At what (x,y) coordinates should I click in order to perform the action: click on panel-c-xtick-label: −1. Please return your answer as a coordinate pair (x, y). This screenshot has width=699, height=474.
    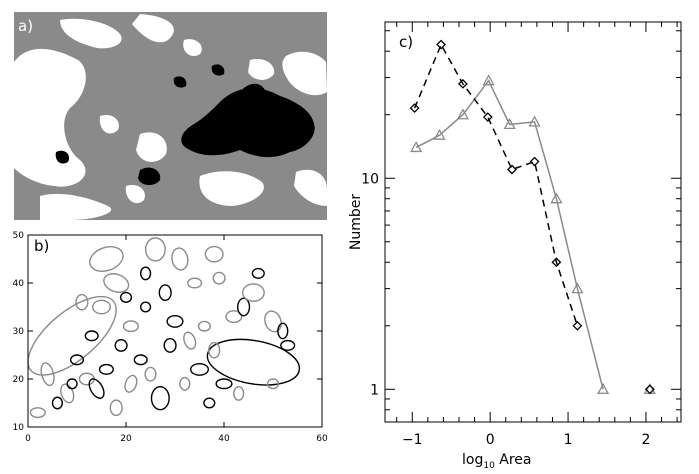
    Looking at the image, I should click on (412, 440).